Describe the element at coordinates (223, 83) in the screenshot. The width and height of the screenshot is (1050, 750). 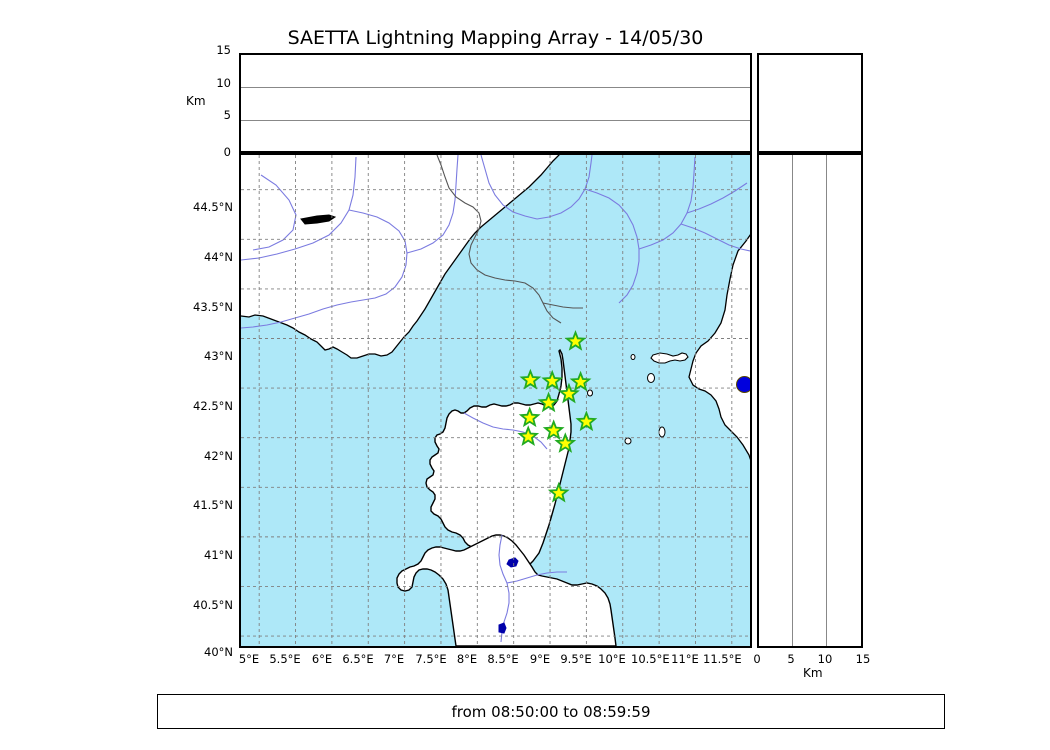
I see `top-ytick-10: 10` at that location.